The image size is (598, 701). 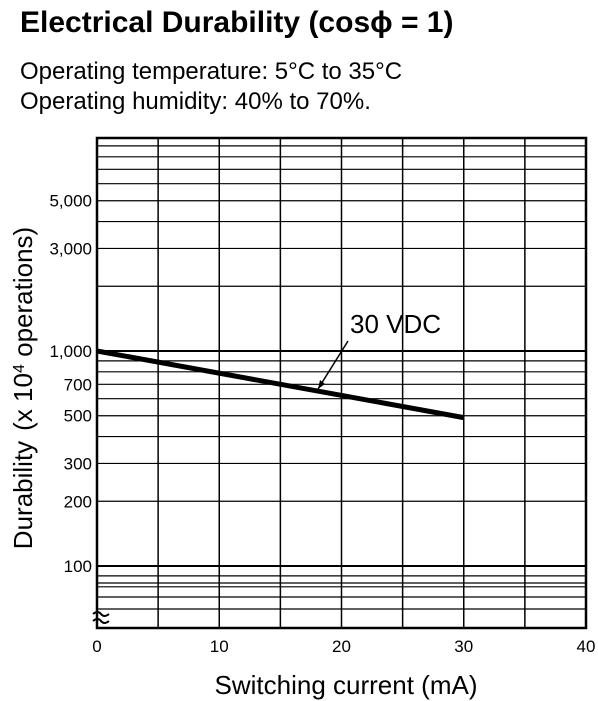 I want to click on series-line-30-vdc, so click(x=280, y=384).